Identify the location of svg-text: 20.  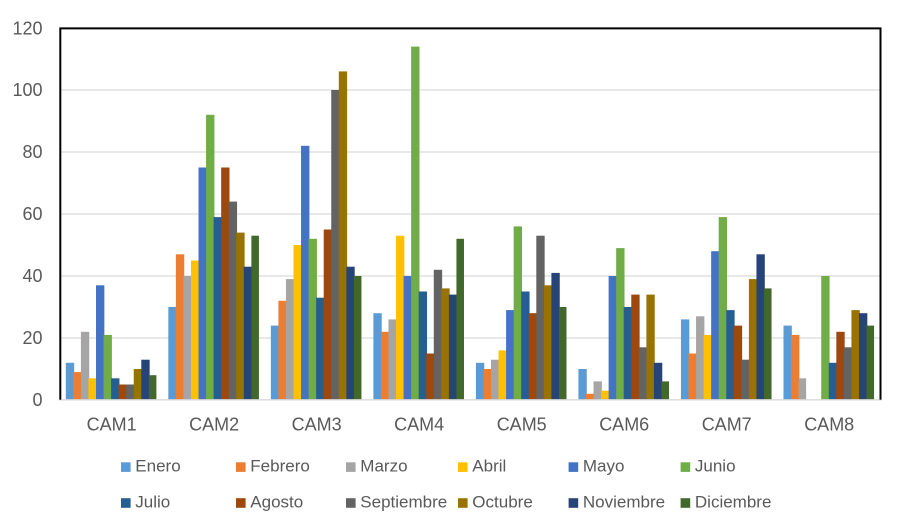
(32, 338).